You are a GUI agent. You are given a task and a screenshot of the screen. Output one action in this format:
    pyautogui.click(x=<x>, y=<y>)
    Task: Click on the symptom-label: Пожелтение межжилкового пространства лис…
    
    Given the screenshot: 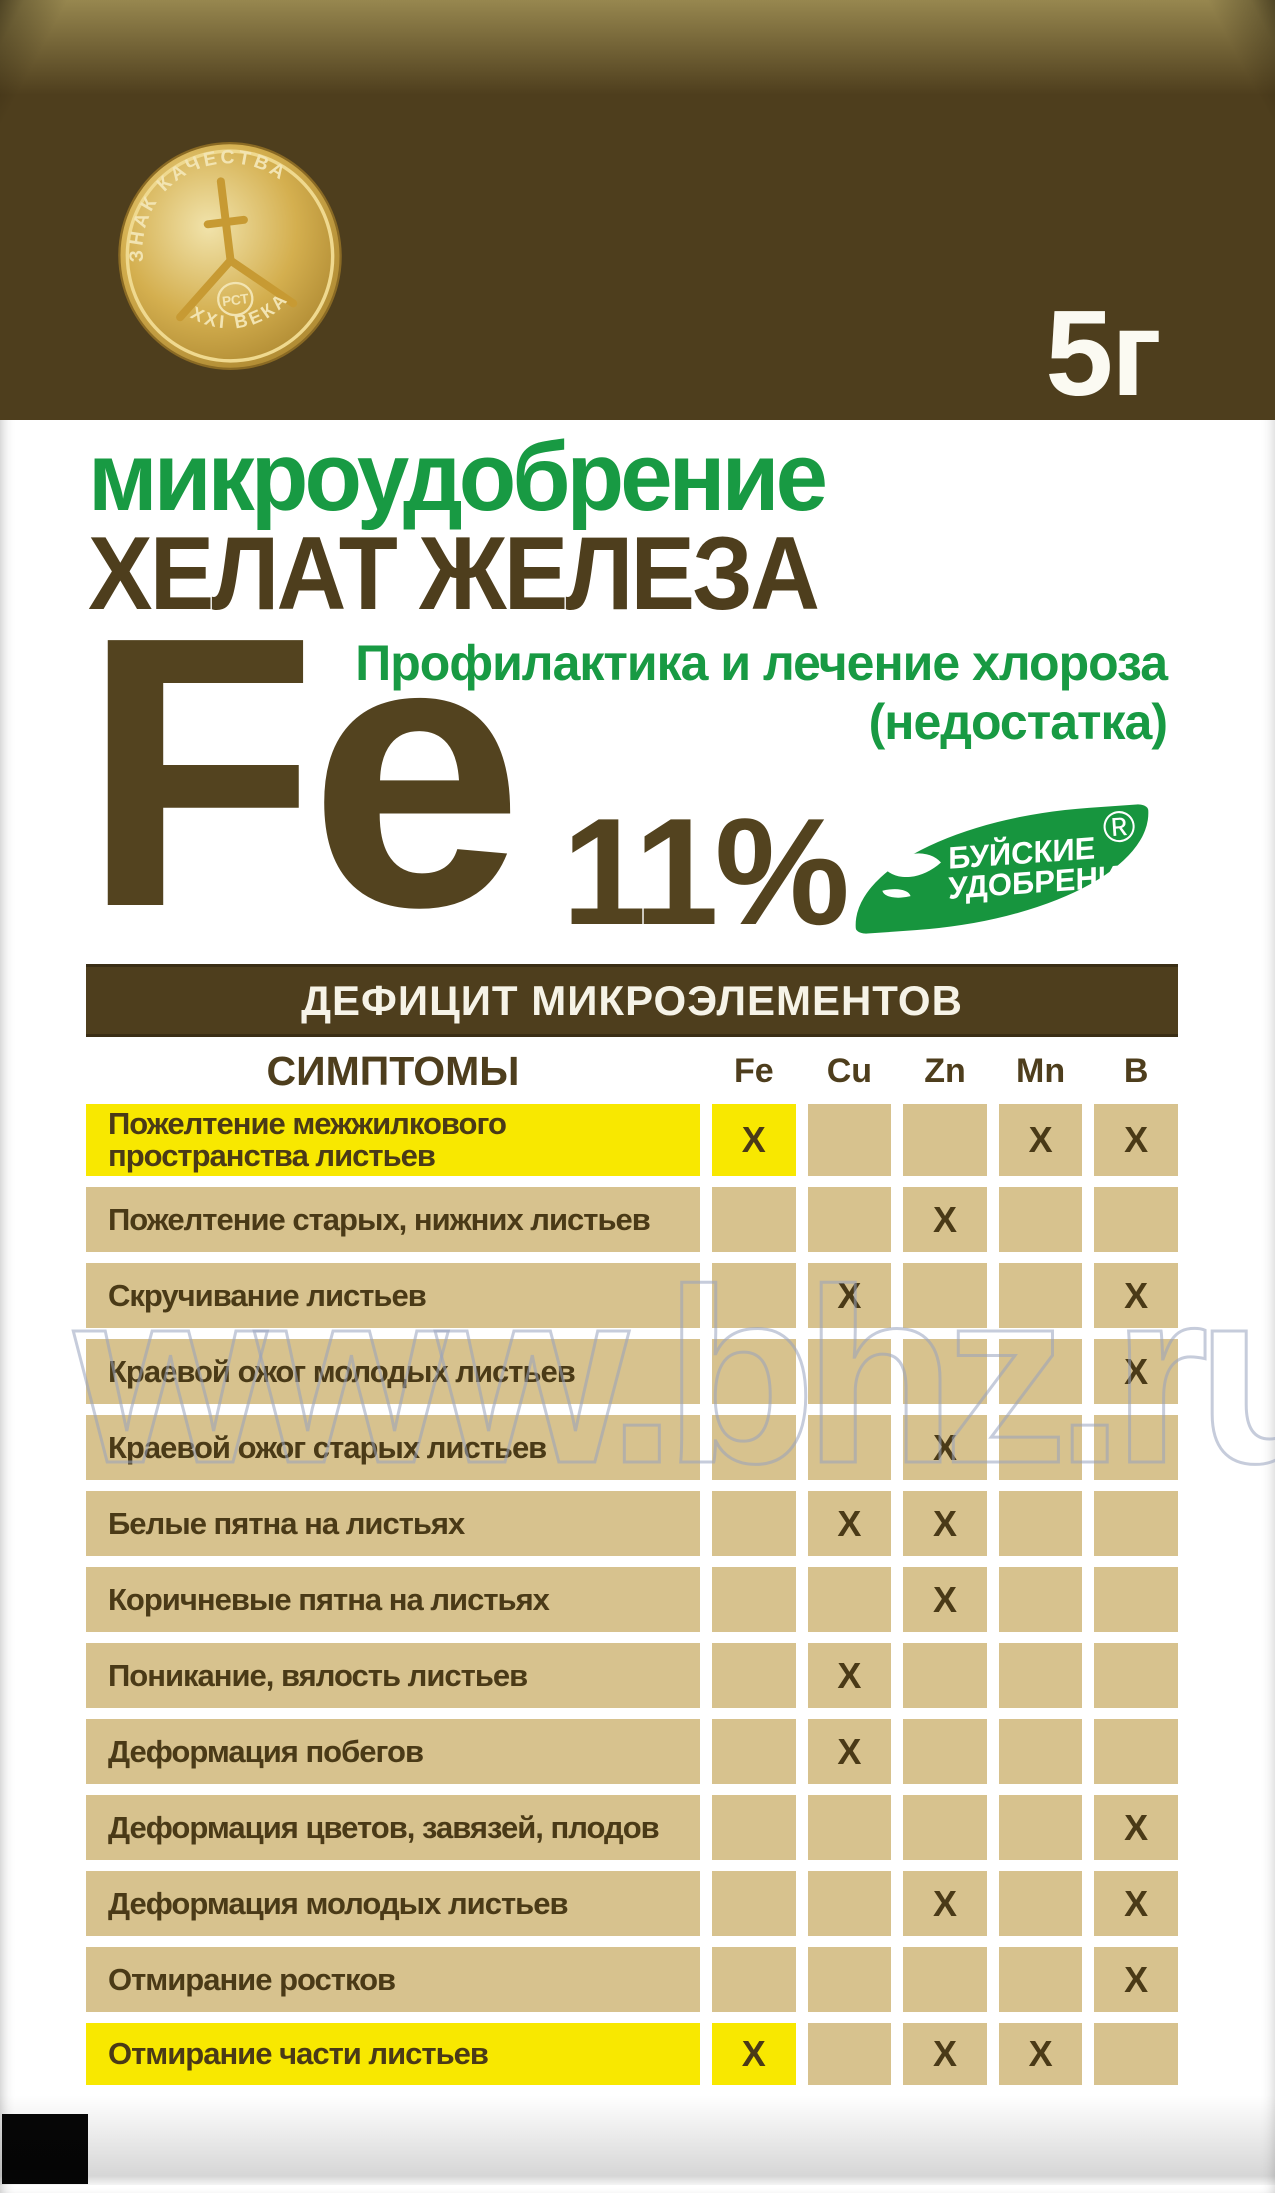 What is the action you would take?
    pyautogui.click(x=393, y=1140)
    